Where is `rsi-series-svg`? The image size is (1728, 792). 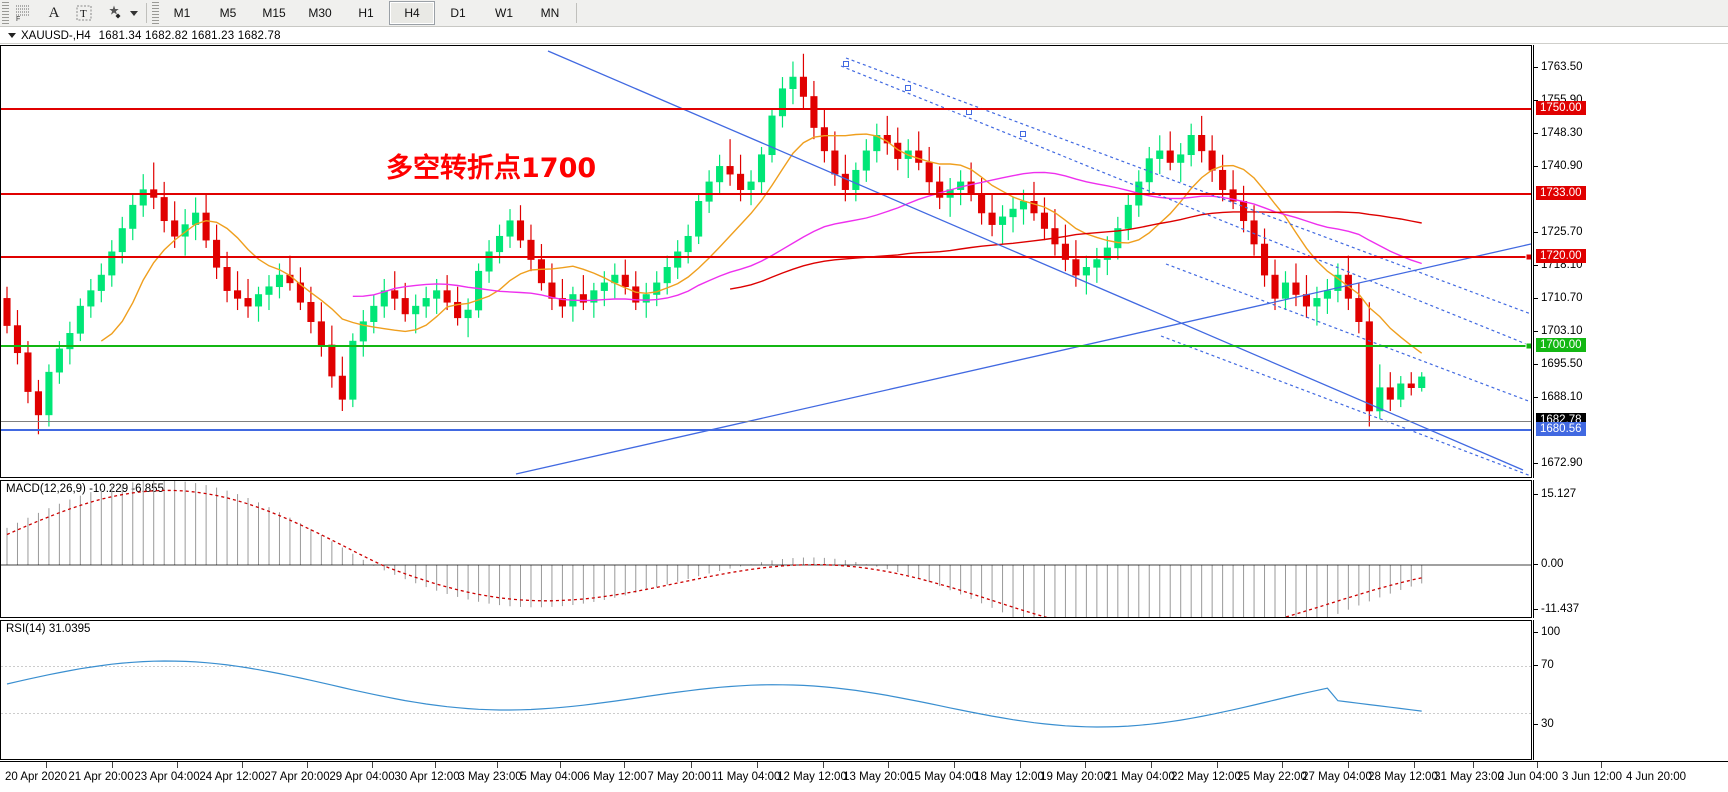 rsi-series-svg is located at coordinates (766, 694).